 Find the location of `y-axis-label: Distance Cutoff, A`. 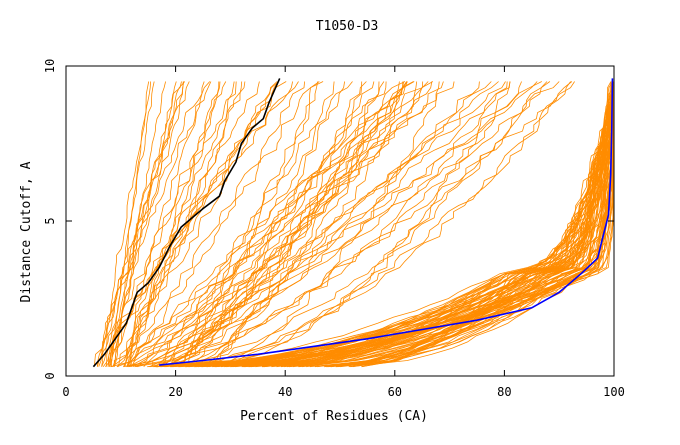

y-axis-label: Distance Cutoff, A is located at coordinates (26, 231).